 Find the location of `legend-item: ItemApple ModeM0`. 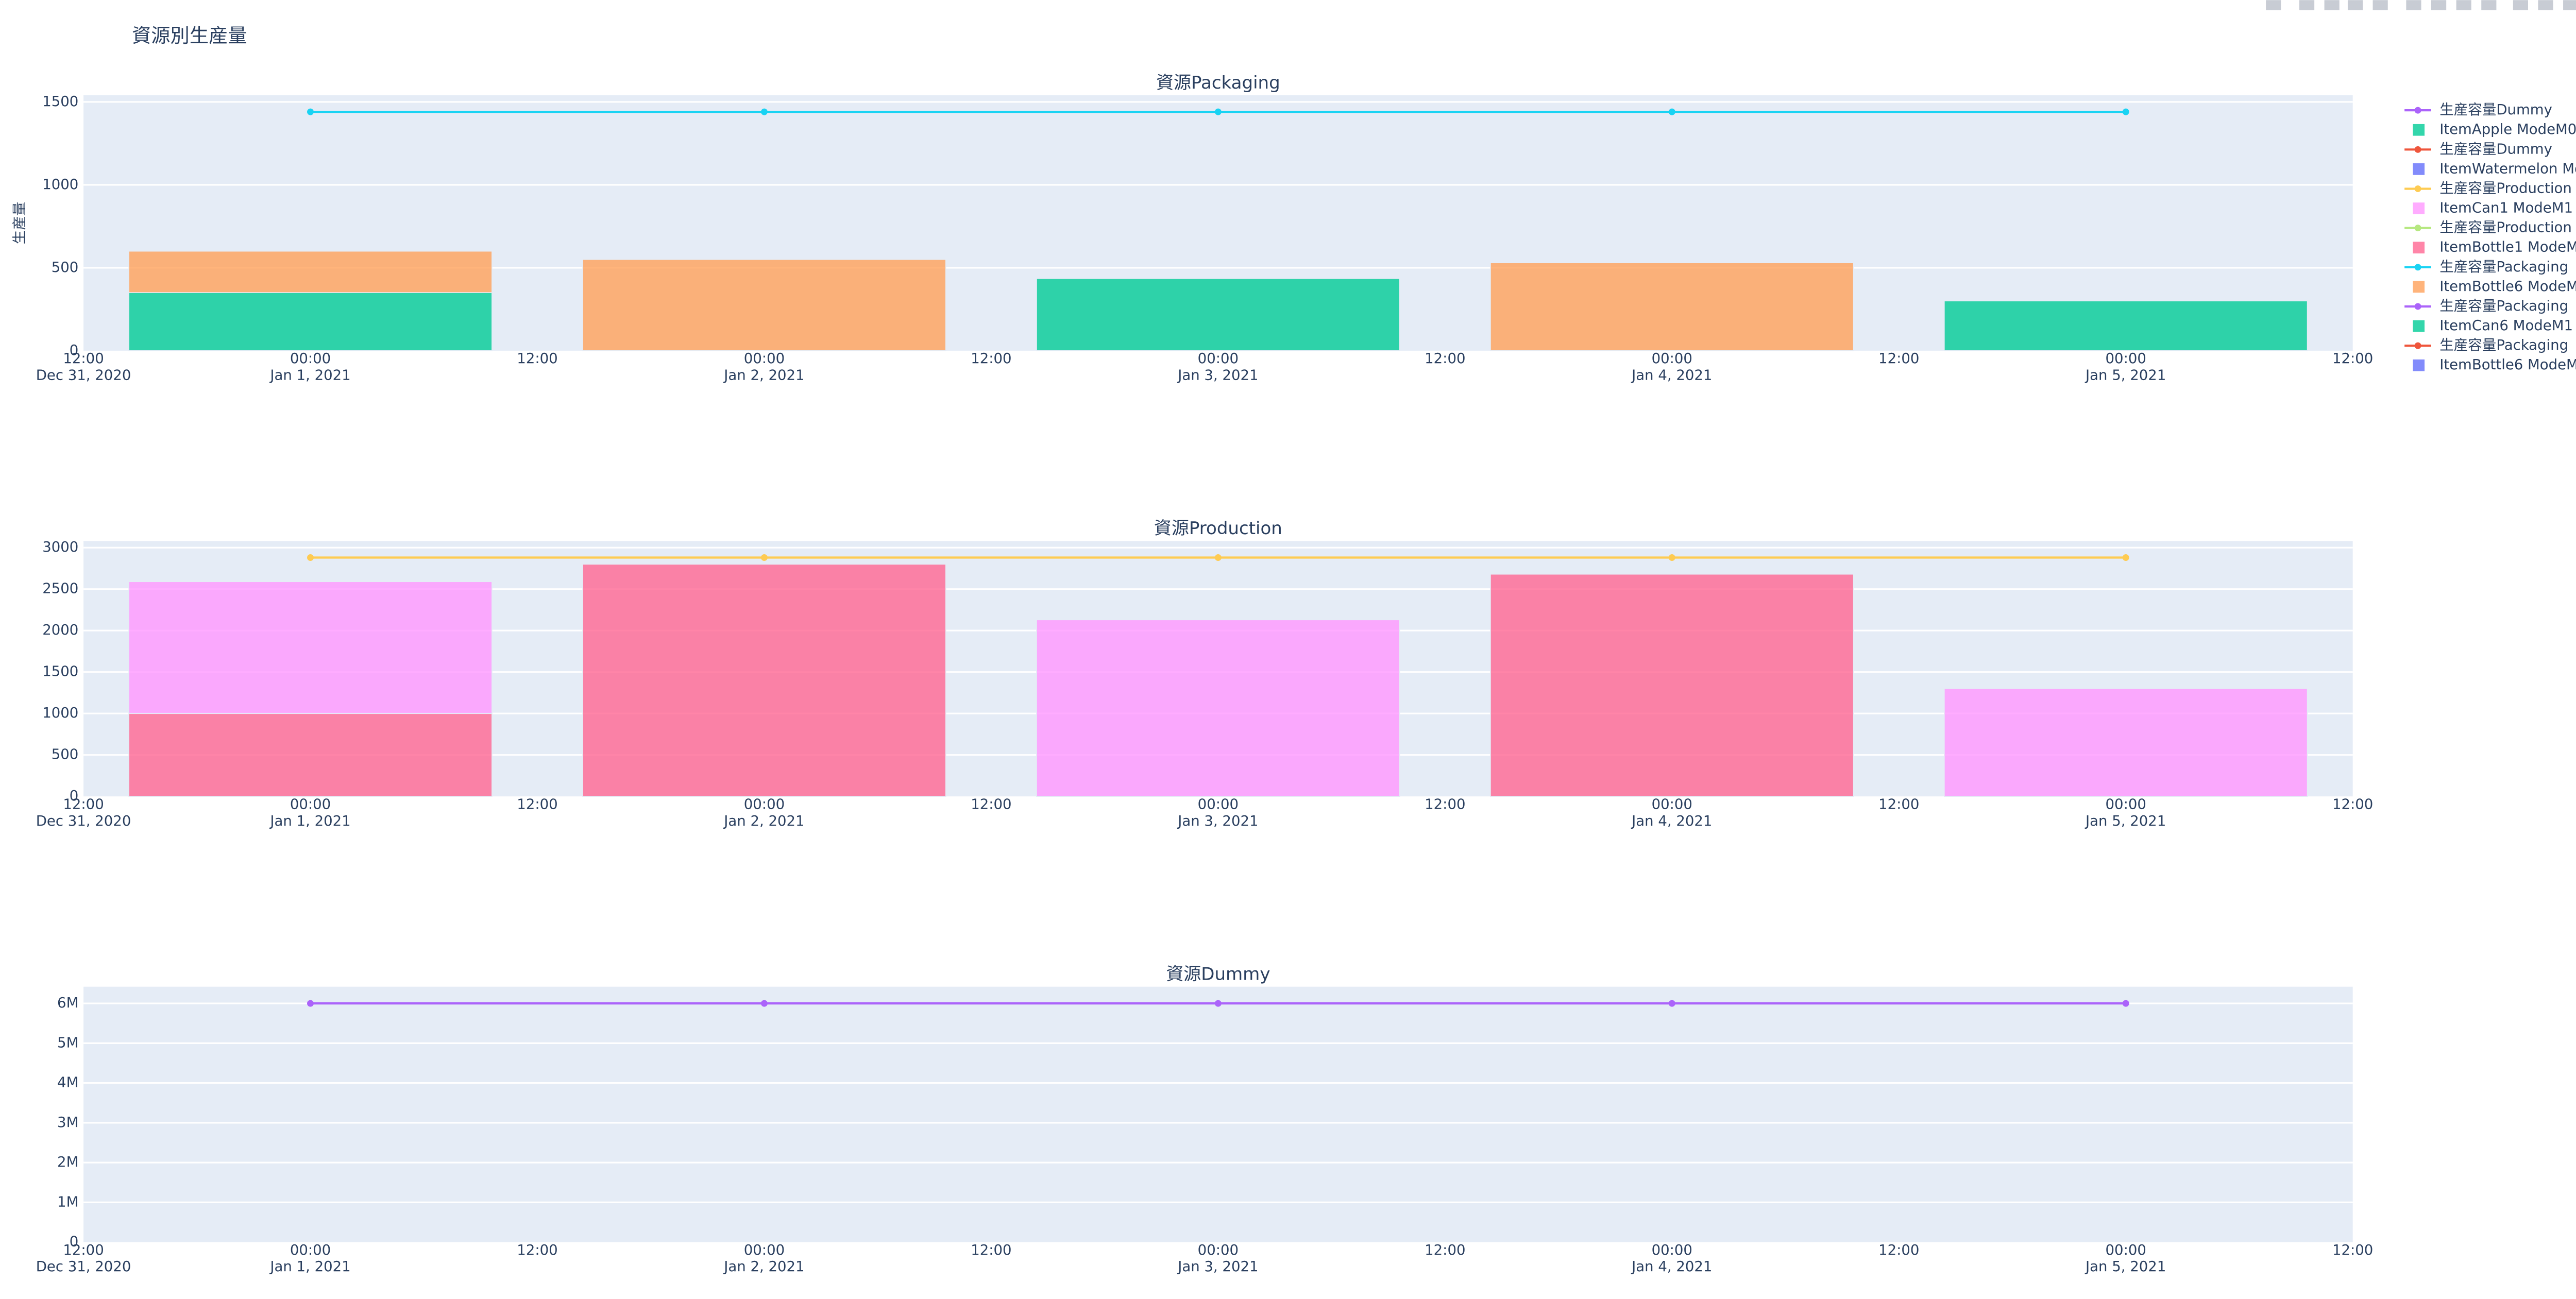

legend-item: ItemApple ModeM0 is located at coordinates (2494, 129).